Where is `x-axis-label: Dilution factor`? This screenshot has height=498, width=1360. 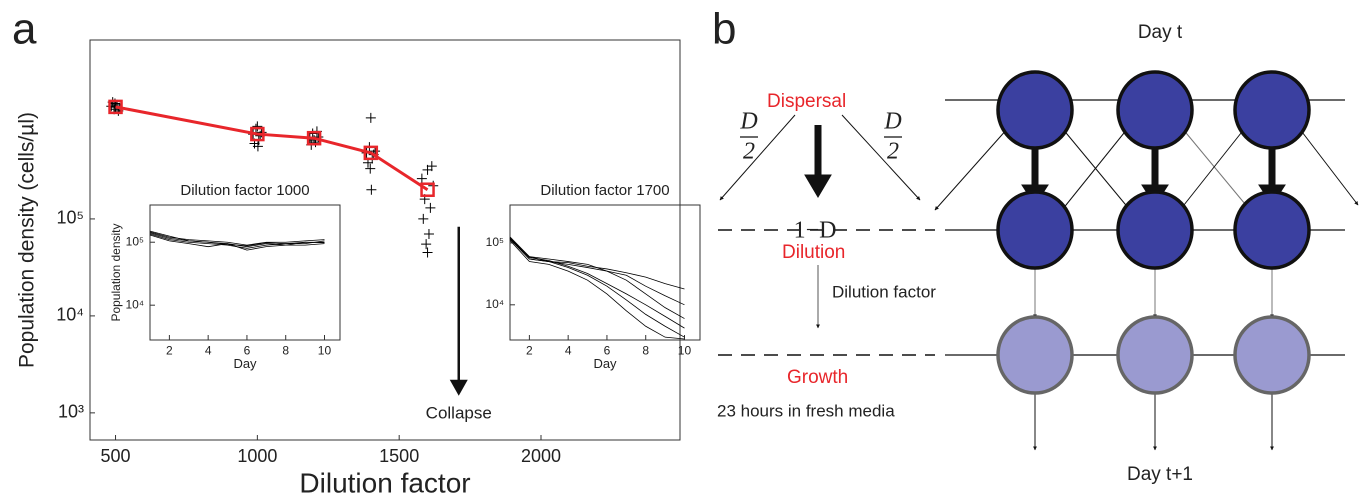 x-axis-label: Dilution factor is located at coordinates (384, 482).